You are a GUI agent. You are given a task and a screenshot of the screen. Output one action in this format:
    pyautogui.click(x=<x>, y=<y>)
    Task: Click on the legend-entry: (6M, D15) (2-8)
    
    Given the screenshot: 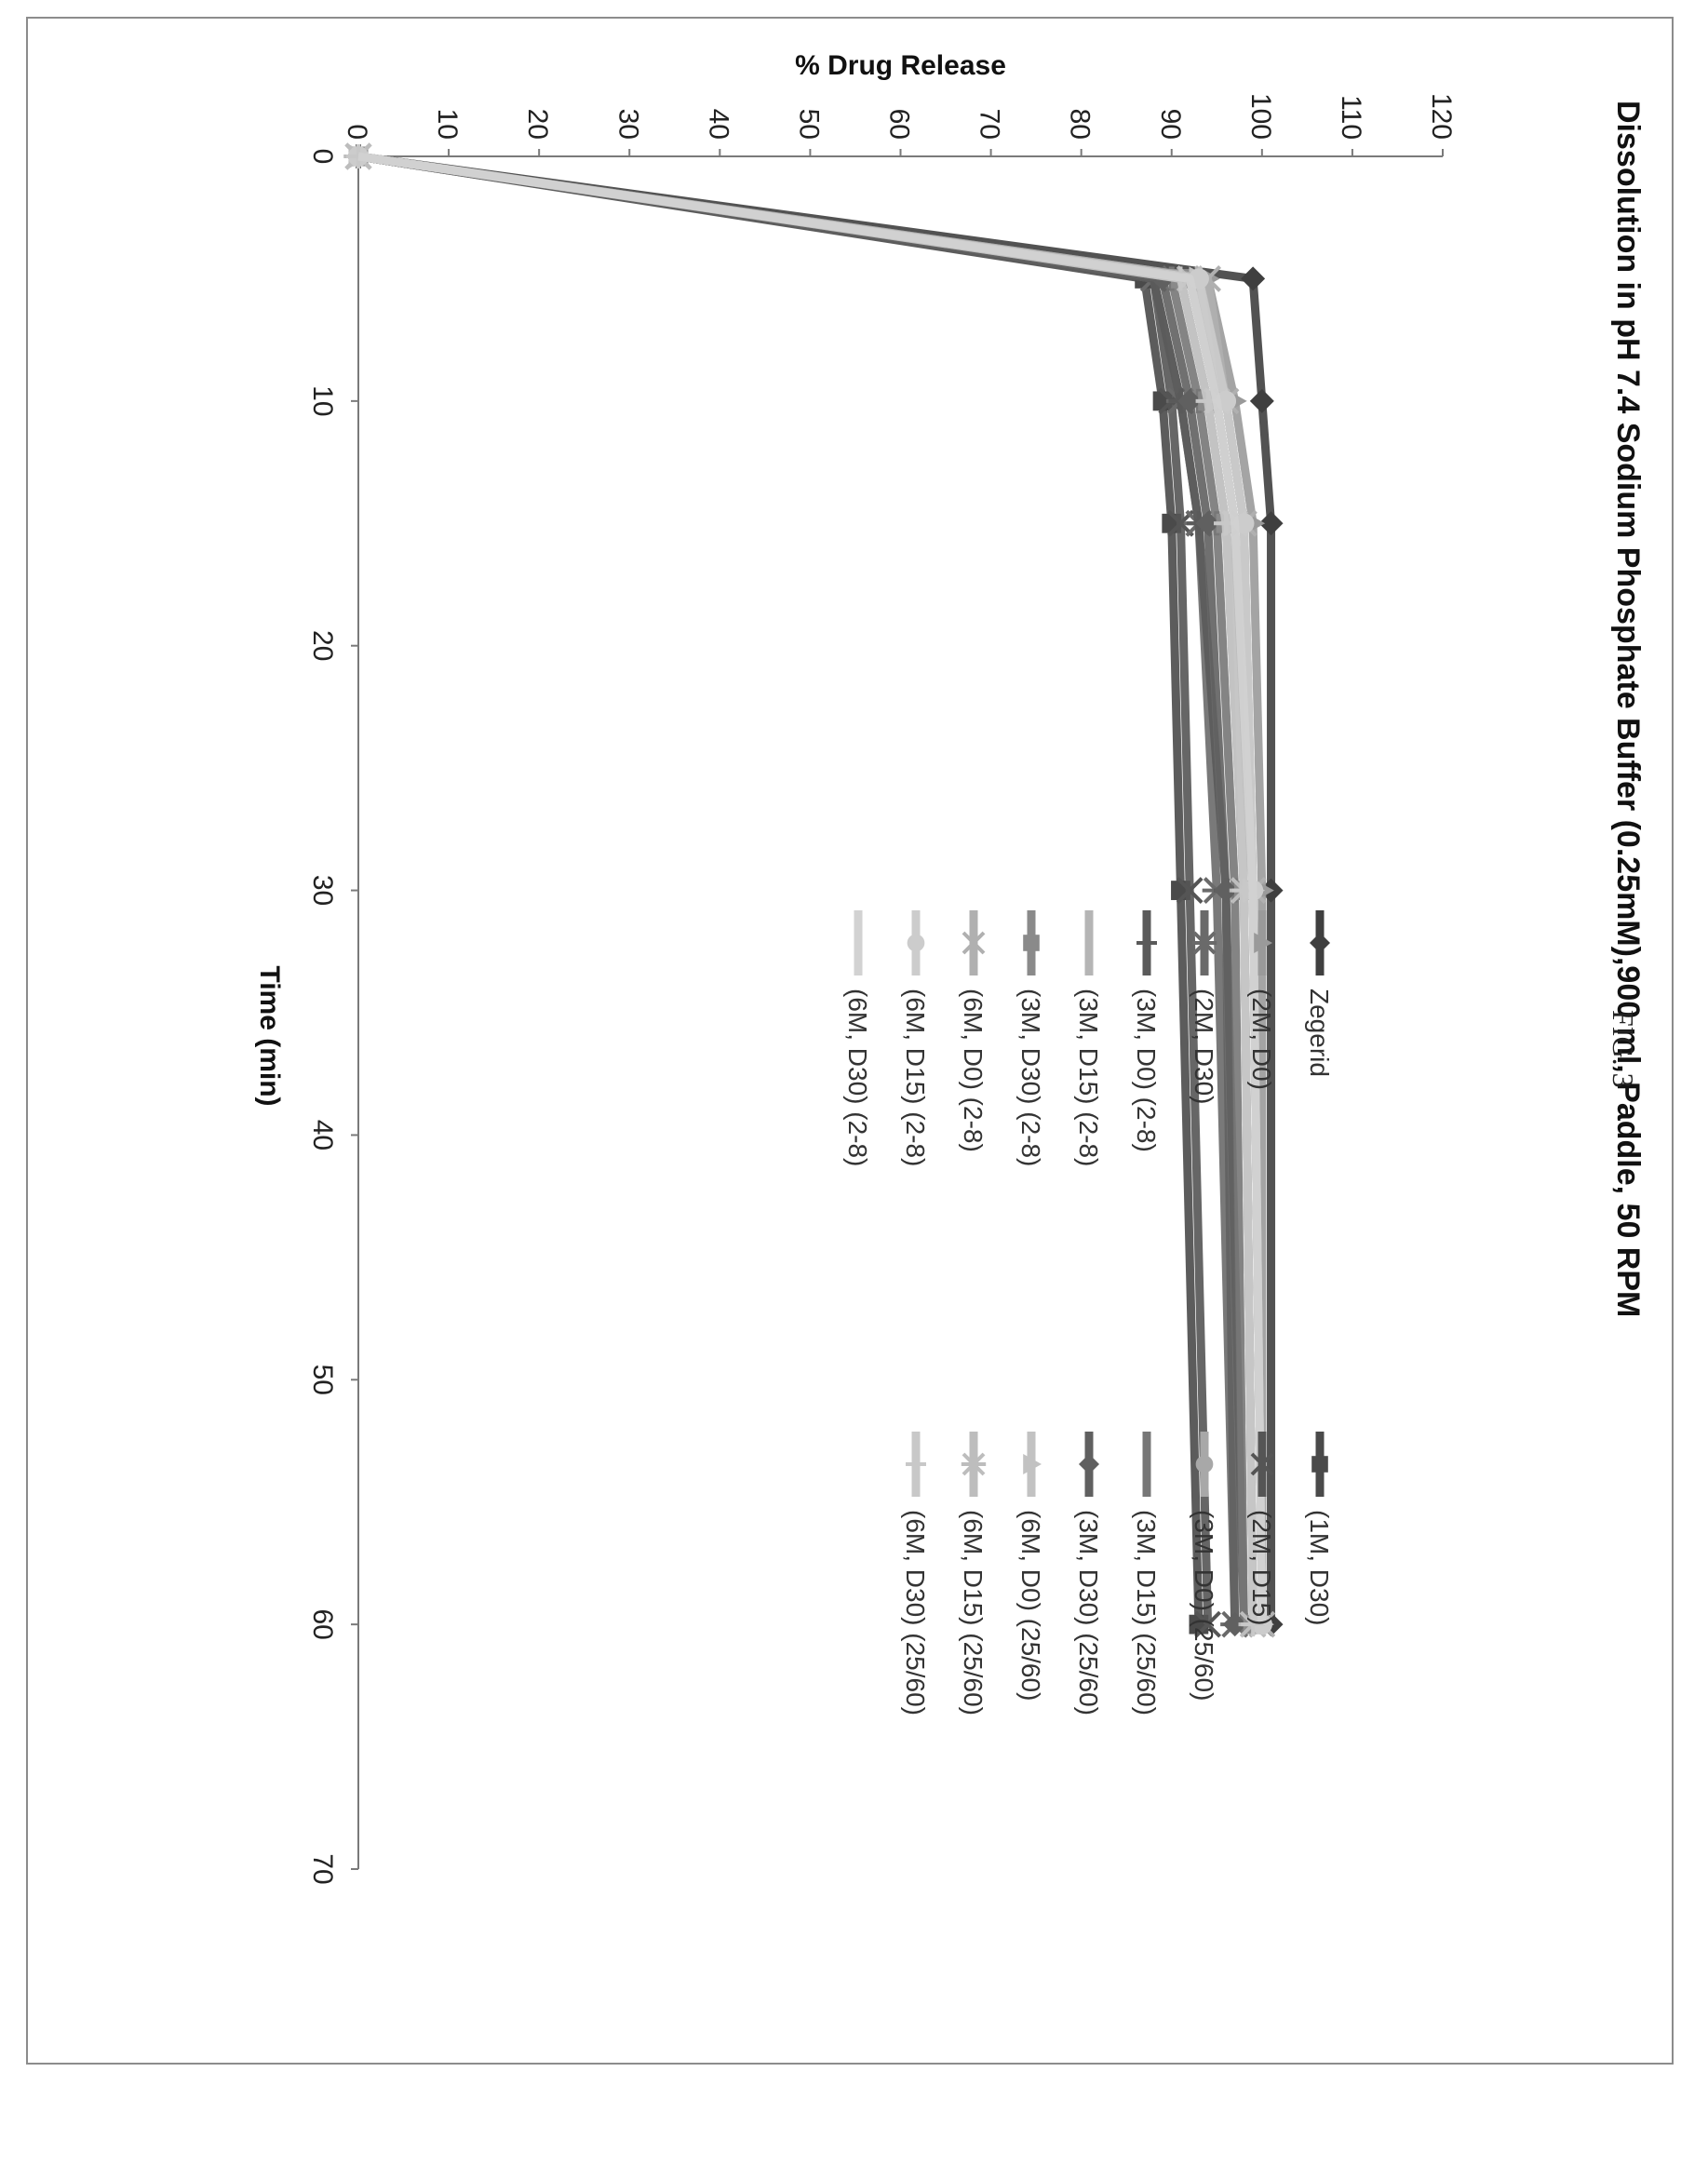 What is the action you would take?
    pyautogui.click(x=915, y=1038)
    